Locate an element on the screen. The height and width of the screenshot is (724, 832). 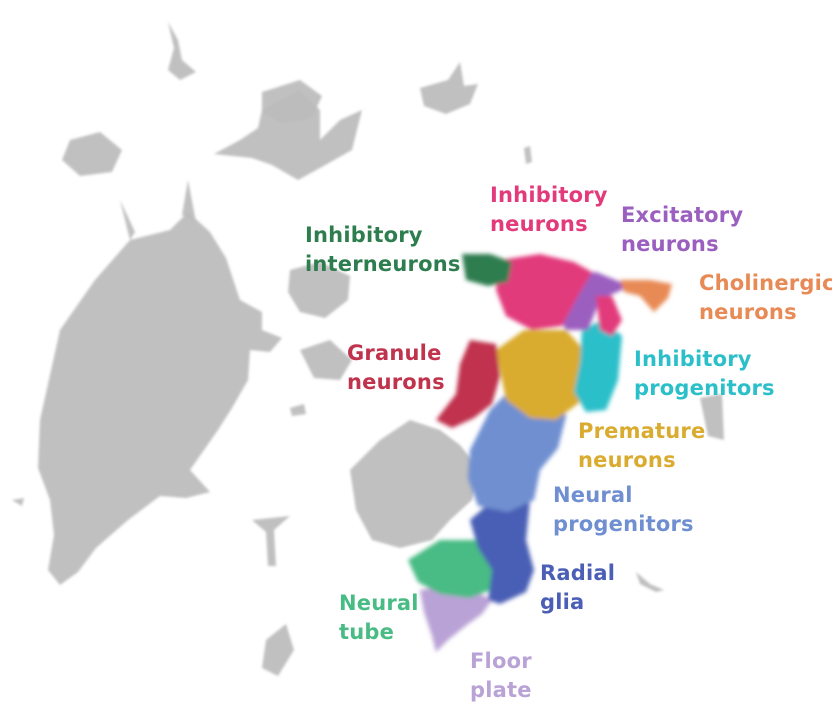
label-neural-tube: Neural tube is located at coordinates (379, 618).